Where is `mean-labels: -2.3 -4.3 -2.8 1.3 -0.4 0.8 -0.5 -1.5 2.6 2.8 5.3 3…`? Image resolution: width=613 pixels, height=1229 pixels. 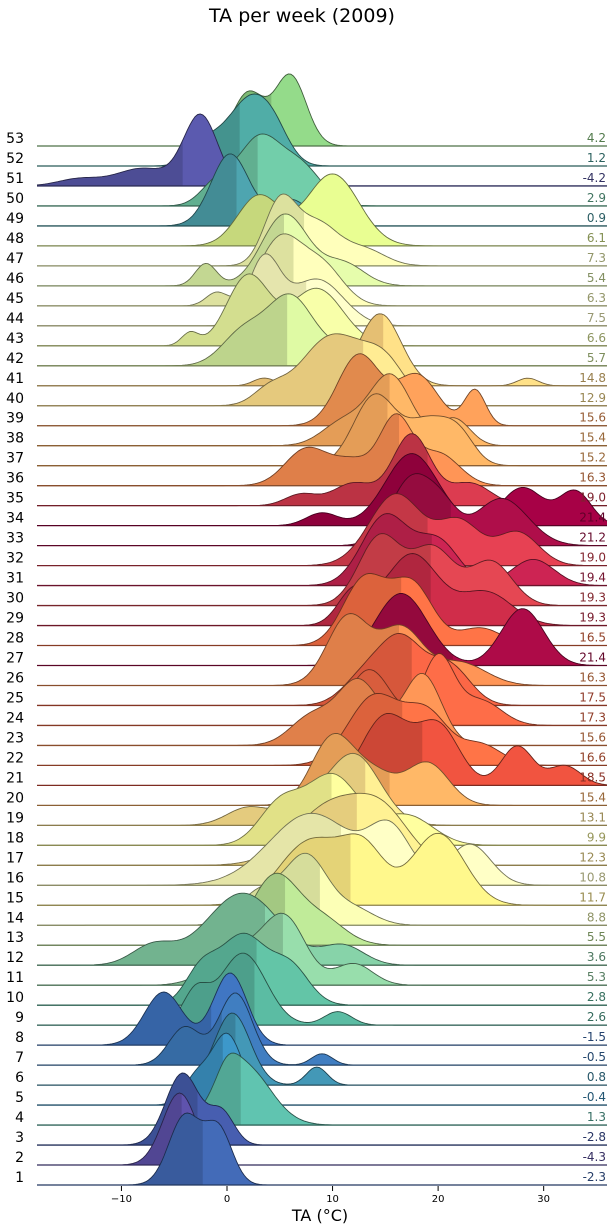
mean-labels: -2.3 -4.3 -2.8 1.3 -0.4 0.8 -0.5 -1.5 2.6 2.8 5.3 3… is located at coordinates (592, 657).